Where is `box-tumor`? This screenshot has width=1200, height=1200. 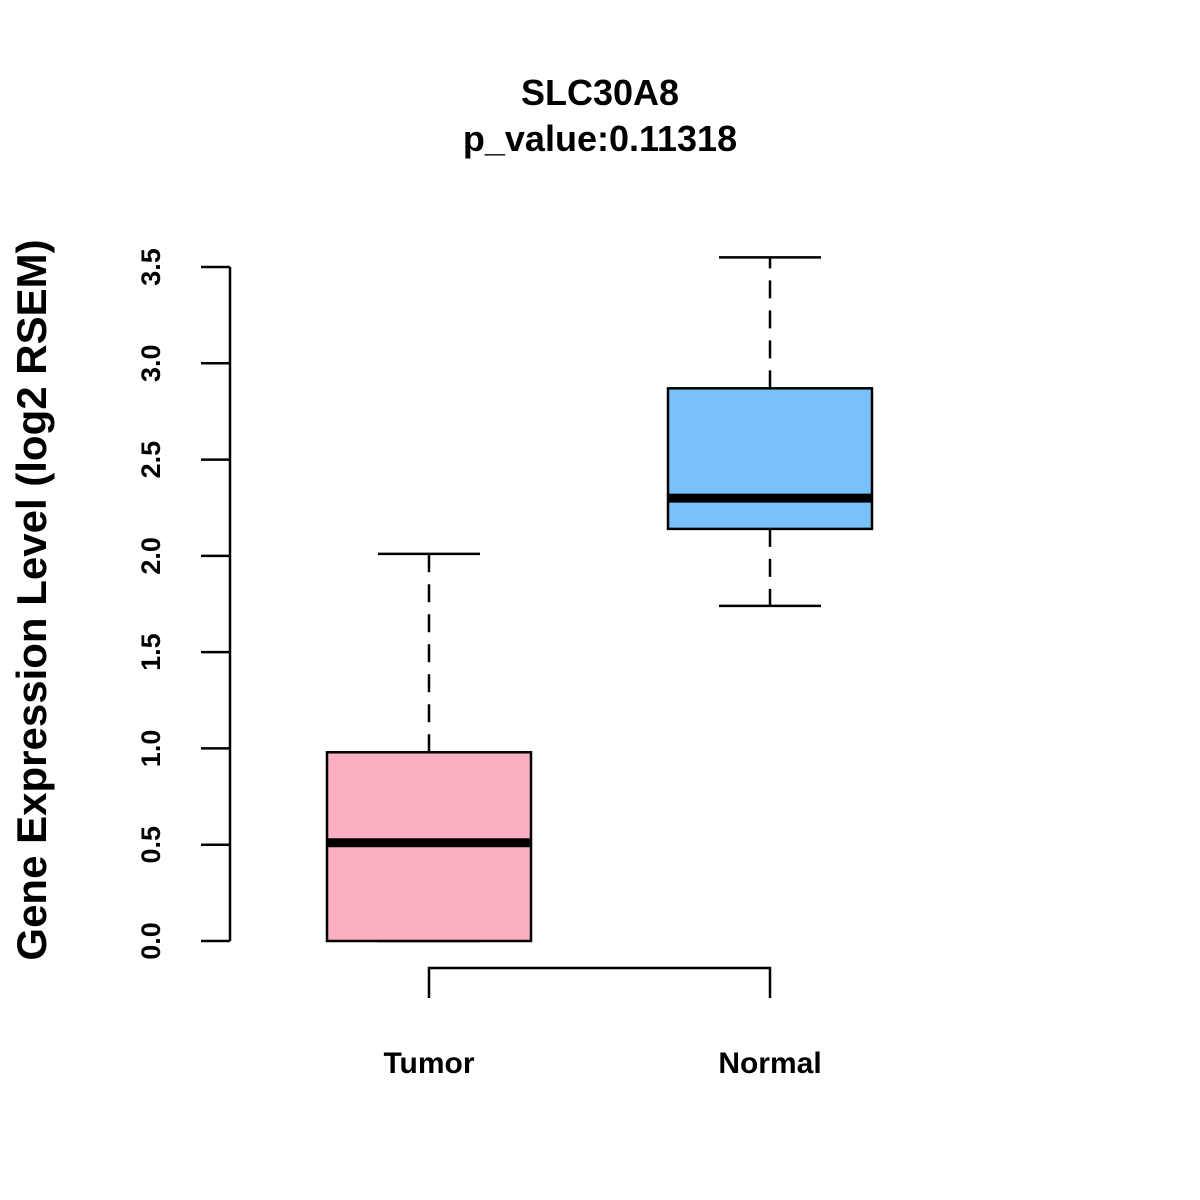
box-tumor is located at coordinates (429, 747).